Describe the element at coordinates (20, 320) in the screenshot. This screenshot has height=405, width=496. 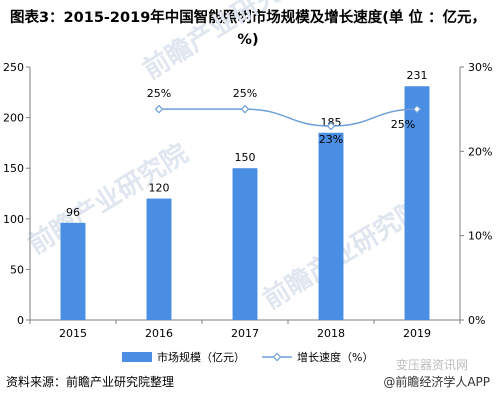
I see `y-tick-label: 0` at that location.